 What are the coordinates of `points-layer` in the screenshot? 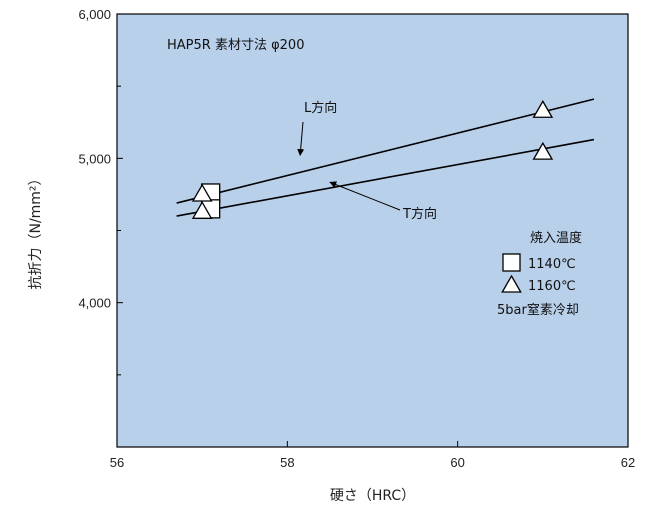 It's located at (372, 159).